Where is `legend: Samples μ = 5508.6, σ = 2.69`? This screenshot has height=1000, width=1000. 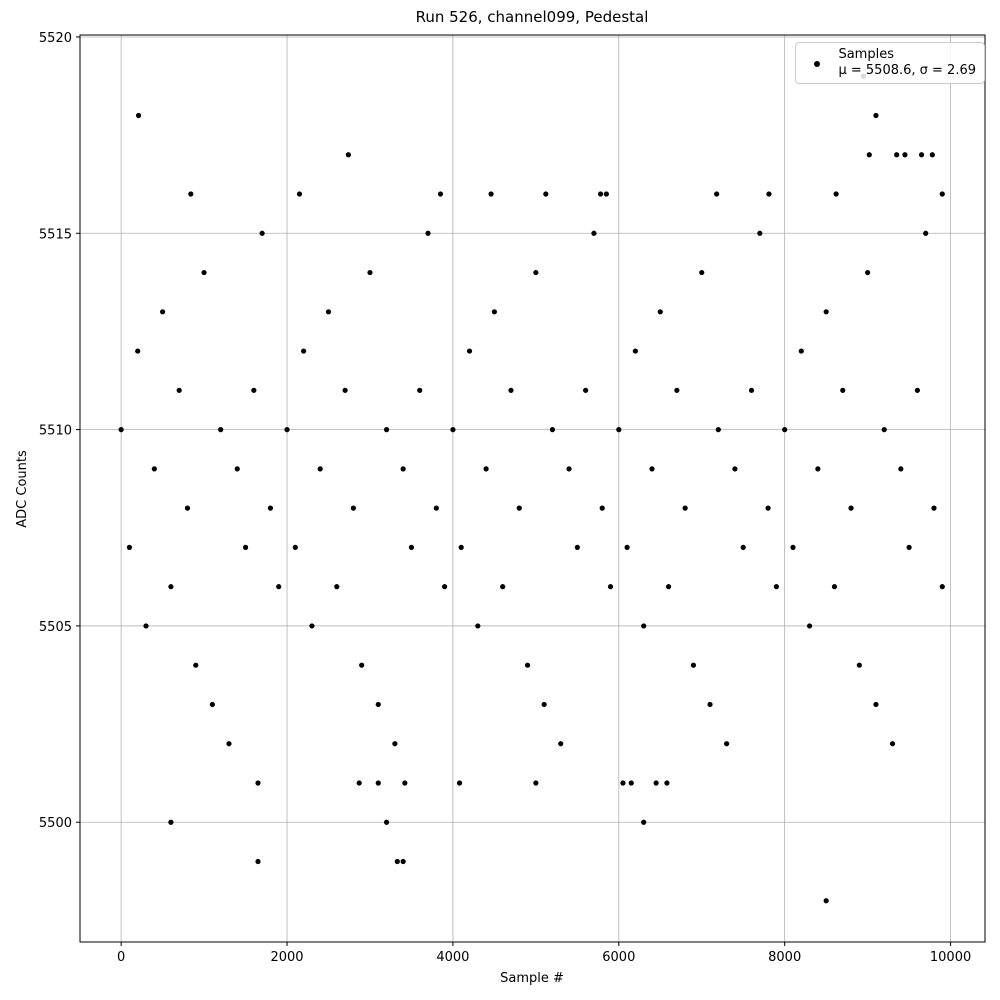 legend: Samples μ = 5508.6, σ = 2.69 is located at coordinates (890, 63).